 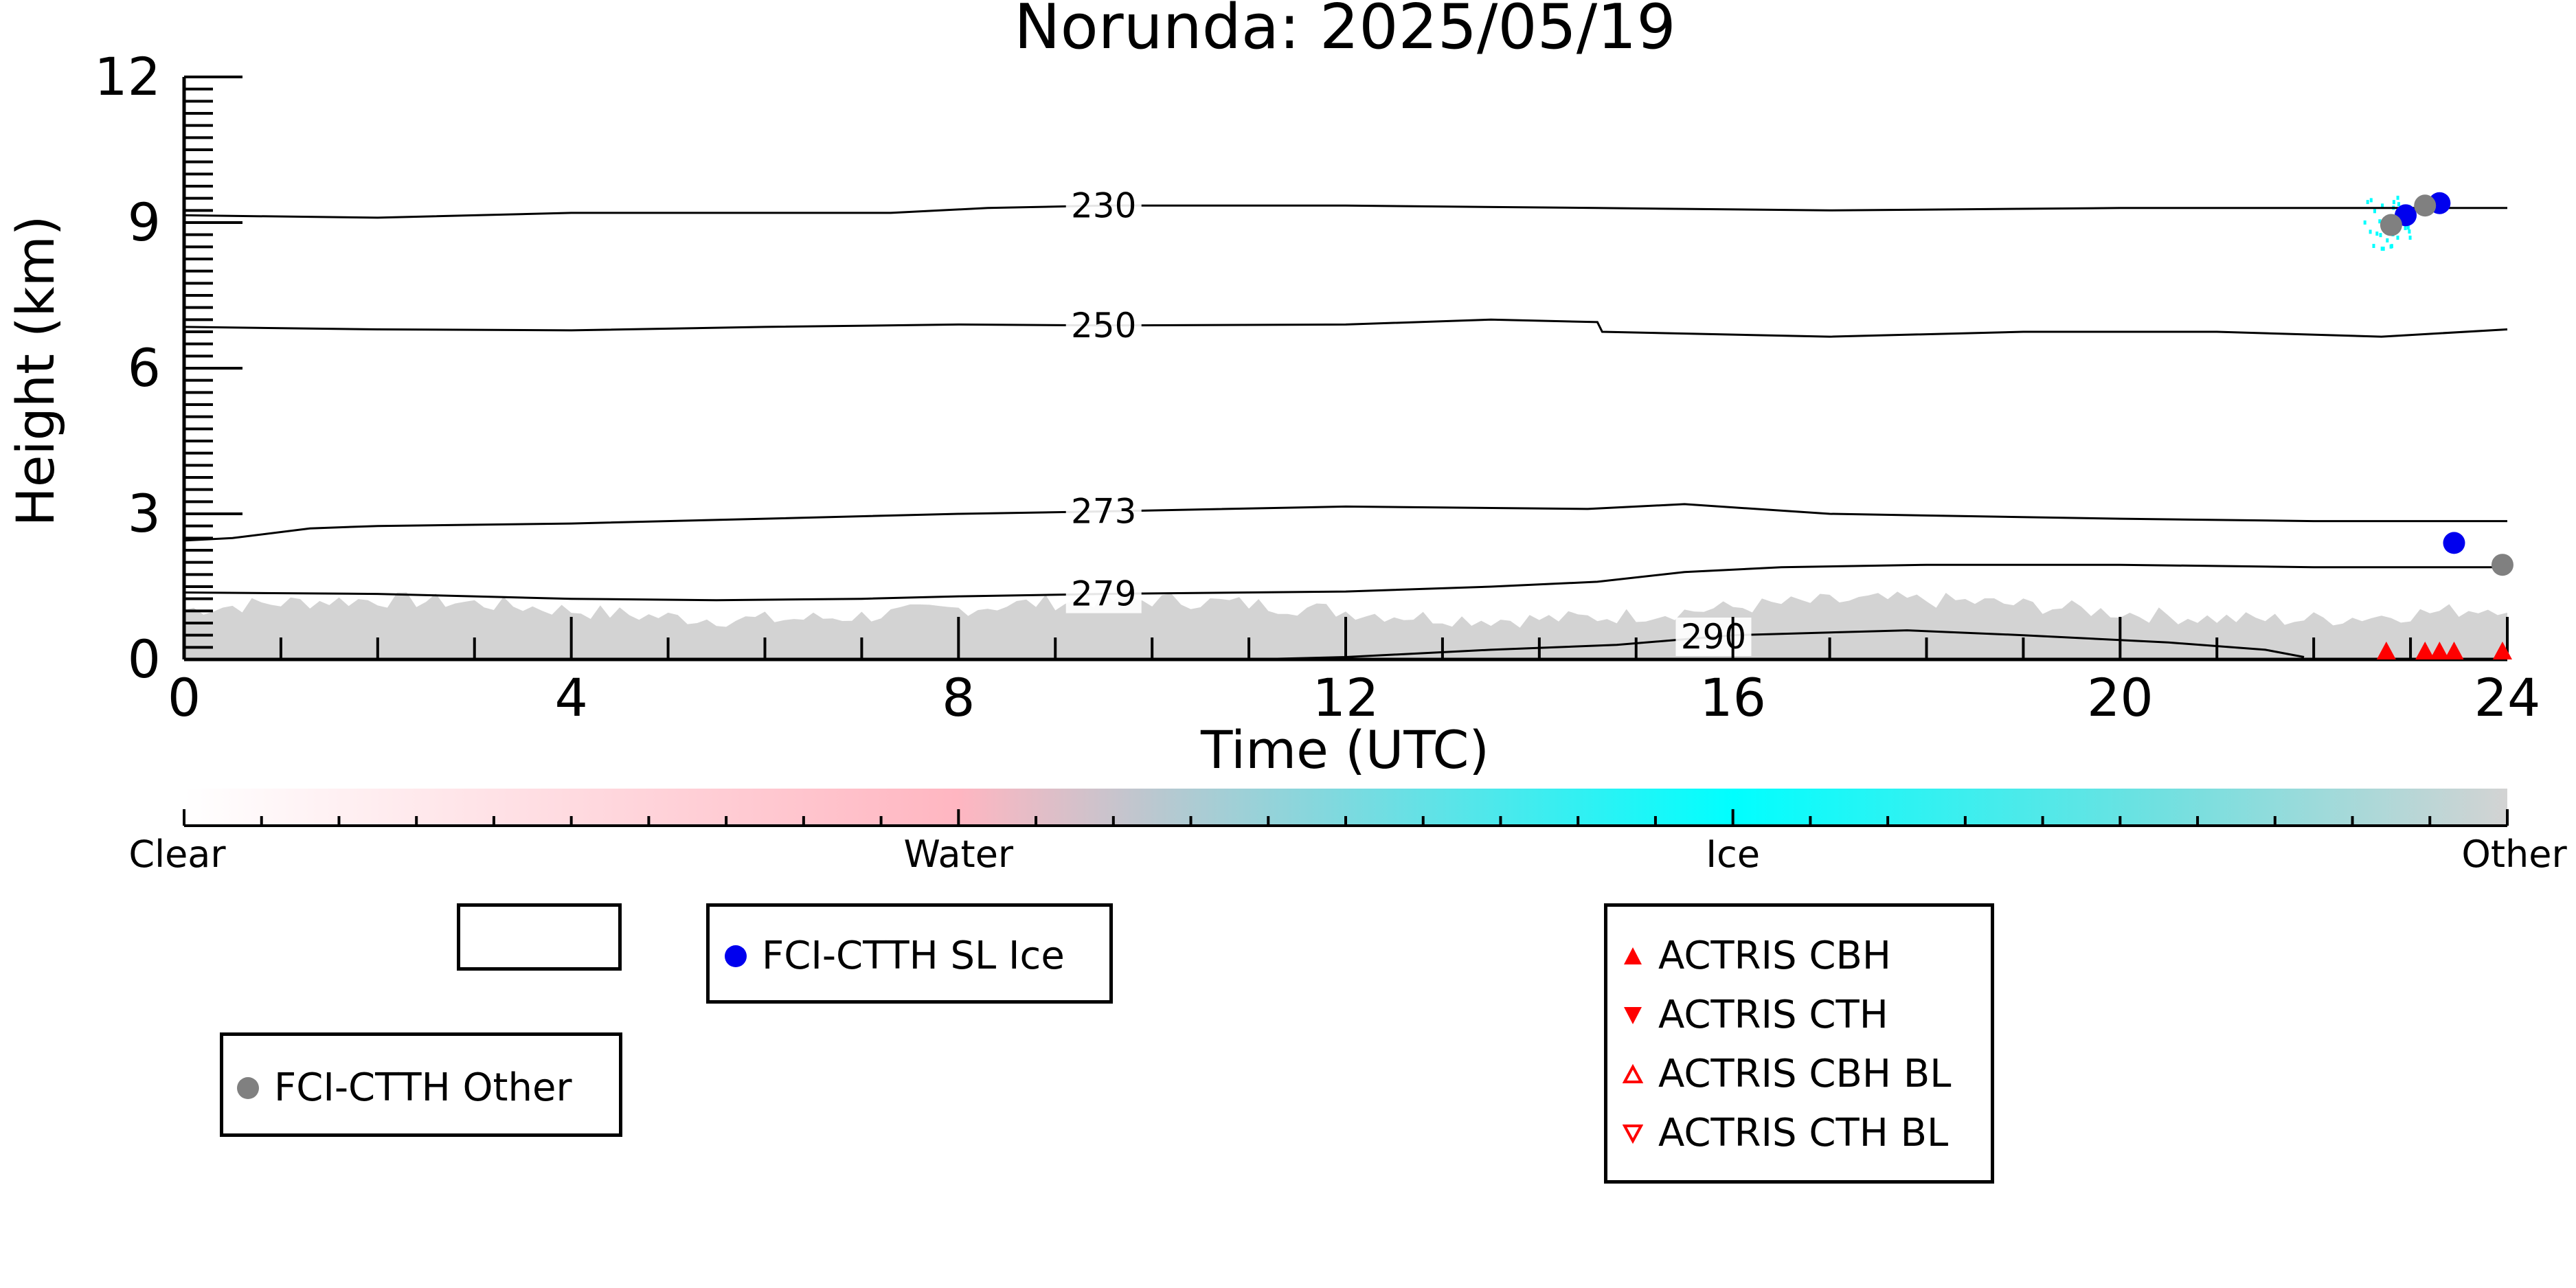 What do you see at coordinates (144, 513) in the screenshot?
I see `y-tick-label: 3` at bounding box center [144, 513].